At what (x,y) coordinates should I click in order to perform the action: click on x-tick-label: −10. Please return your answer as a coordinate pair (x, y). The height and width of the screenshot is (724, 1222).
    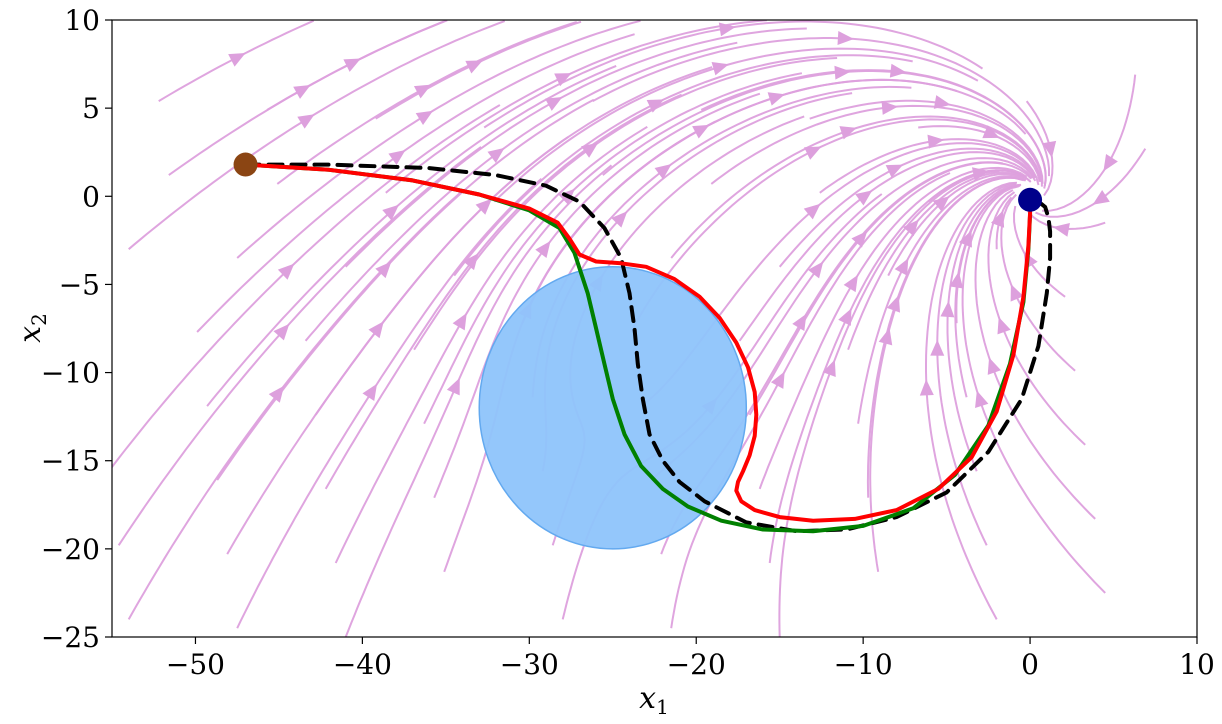
    Looking at the image, I should click on (863, 664).